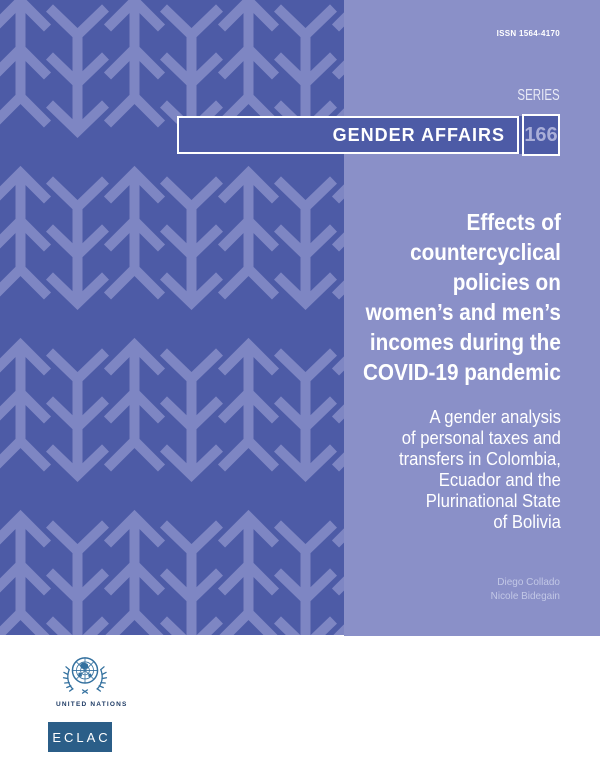 The width and height of the screenshot is (600, 776). Describe the element at coordinates (538, 95) in the screenshot. I see `series-label: SERIES` at that location.